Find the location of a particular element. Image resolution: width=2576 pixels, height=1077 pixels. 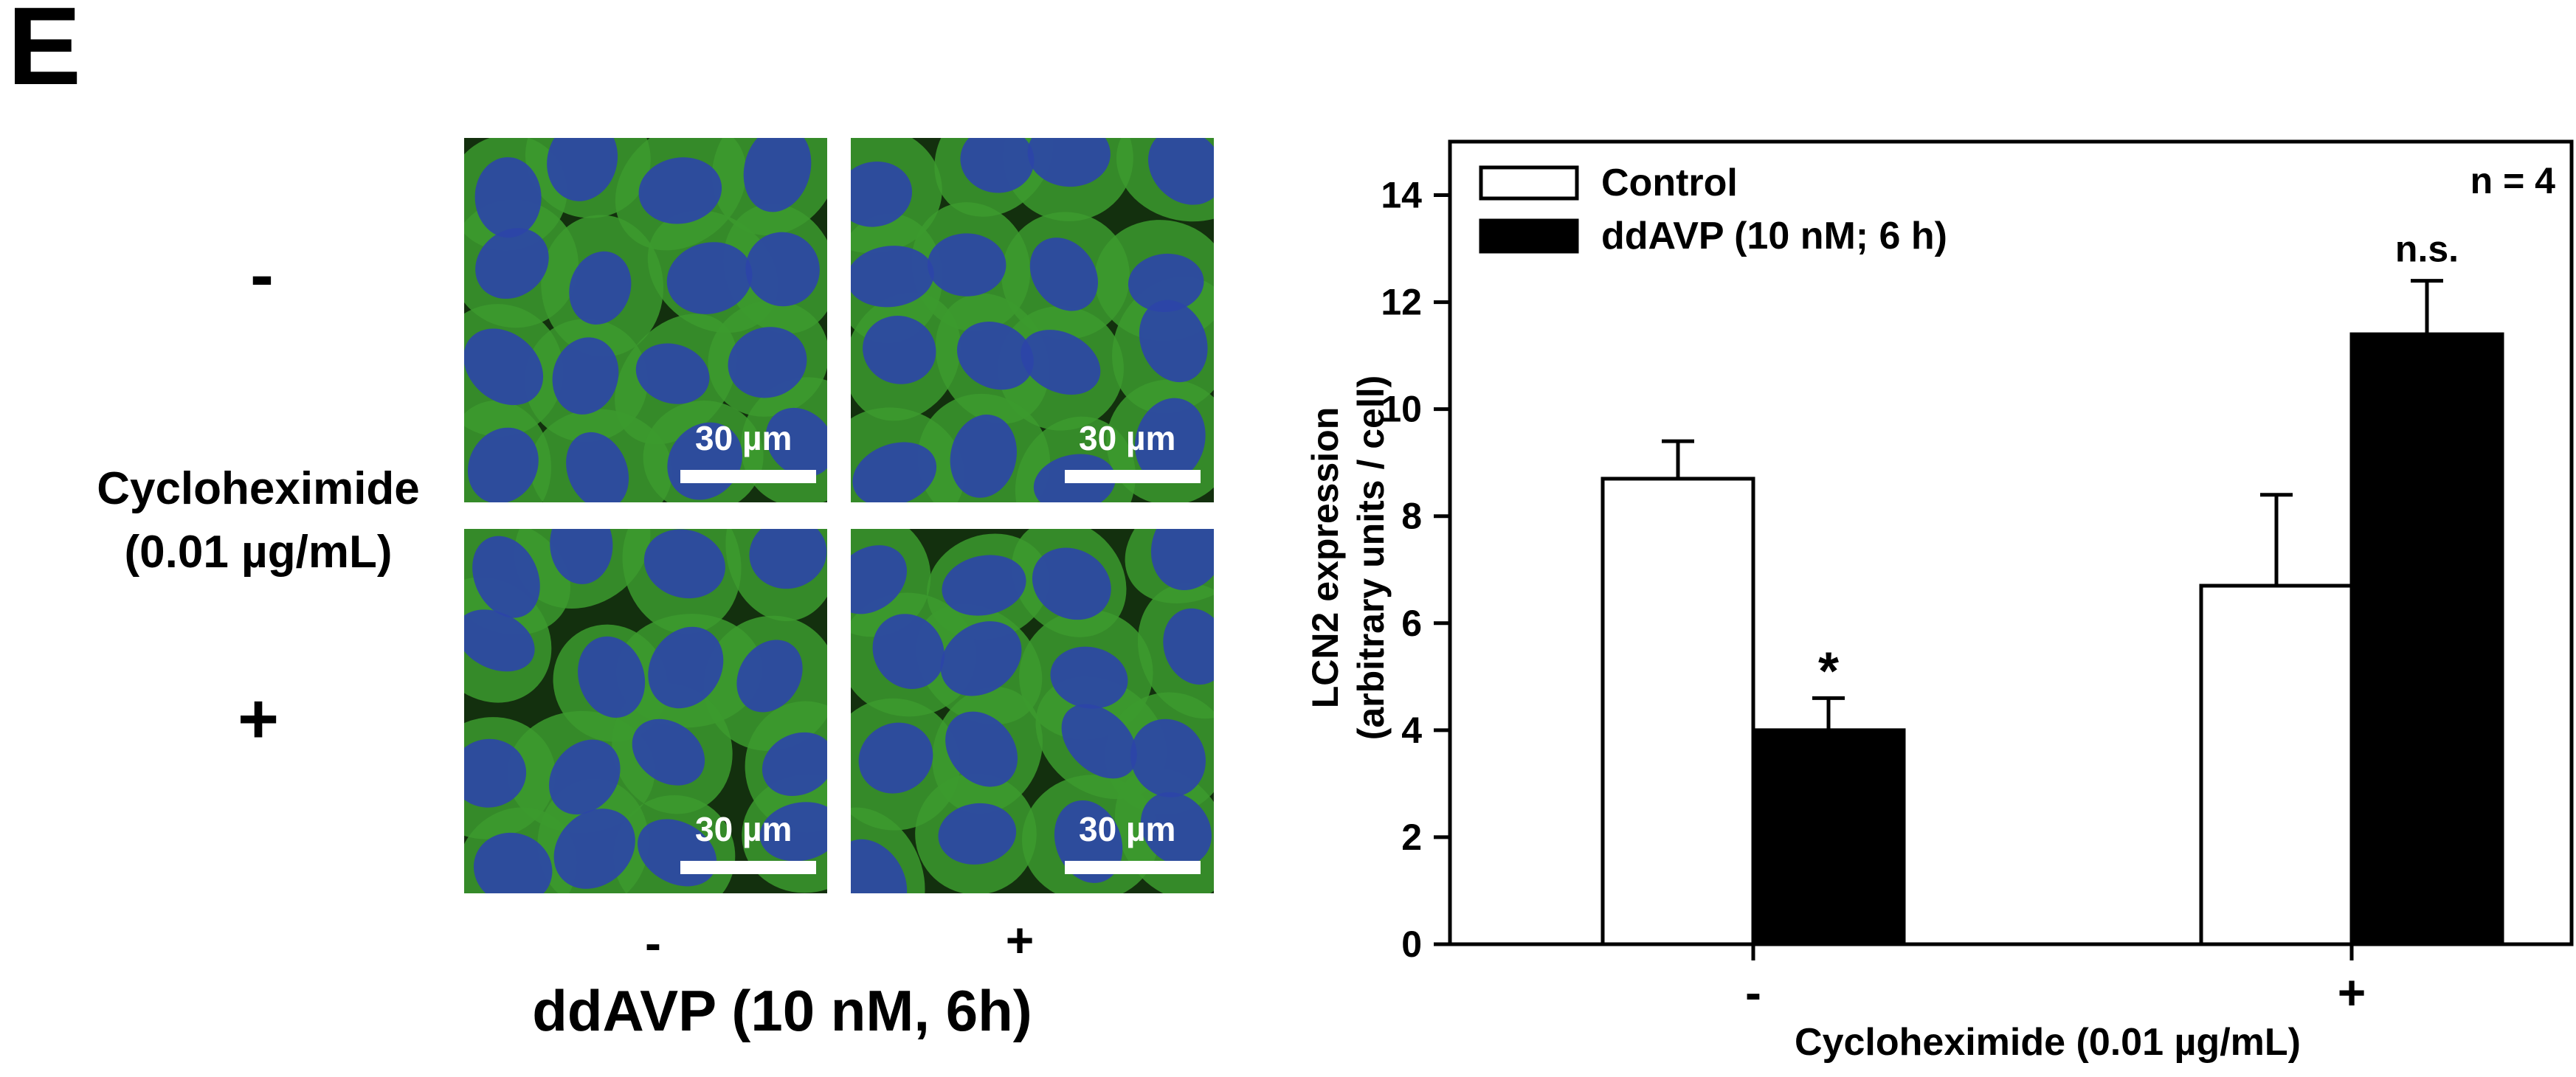

y-tick-label: 4 is located at coordinates (1411, 730).